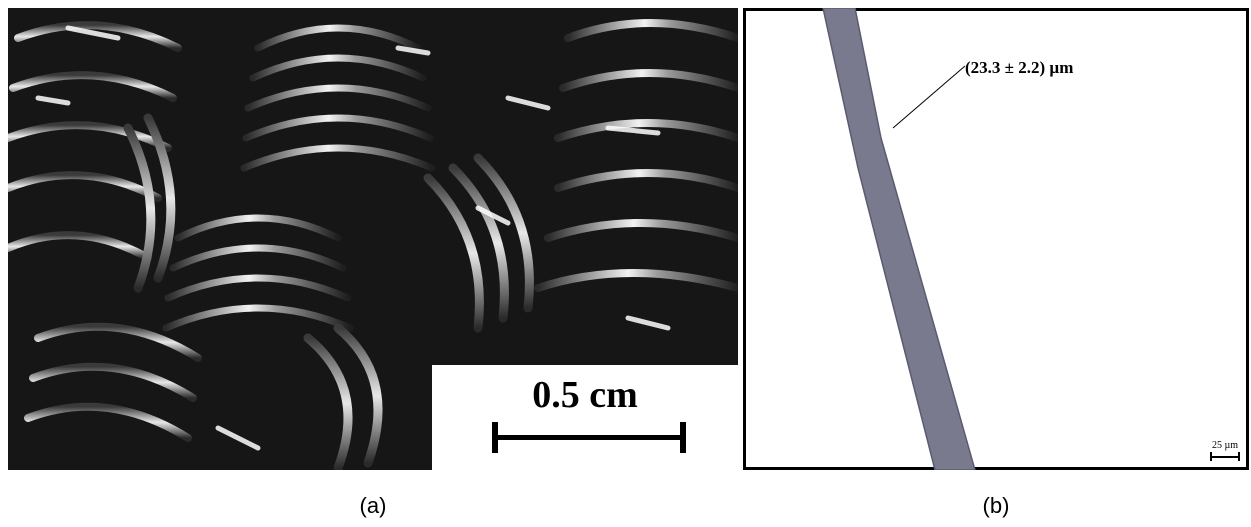  I want to click on scale-bar-label: 25 µm, so click(1225, 445).